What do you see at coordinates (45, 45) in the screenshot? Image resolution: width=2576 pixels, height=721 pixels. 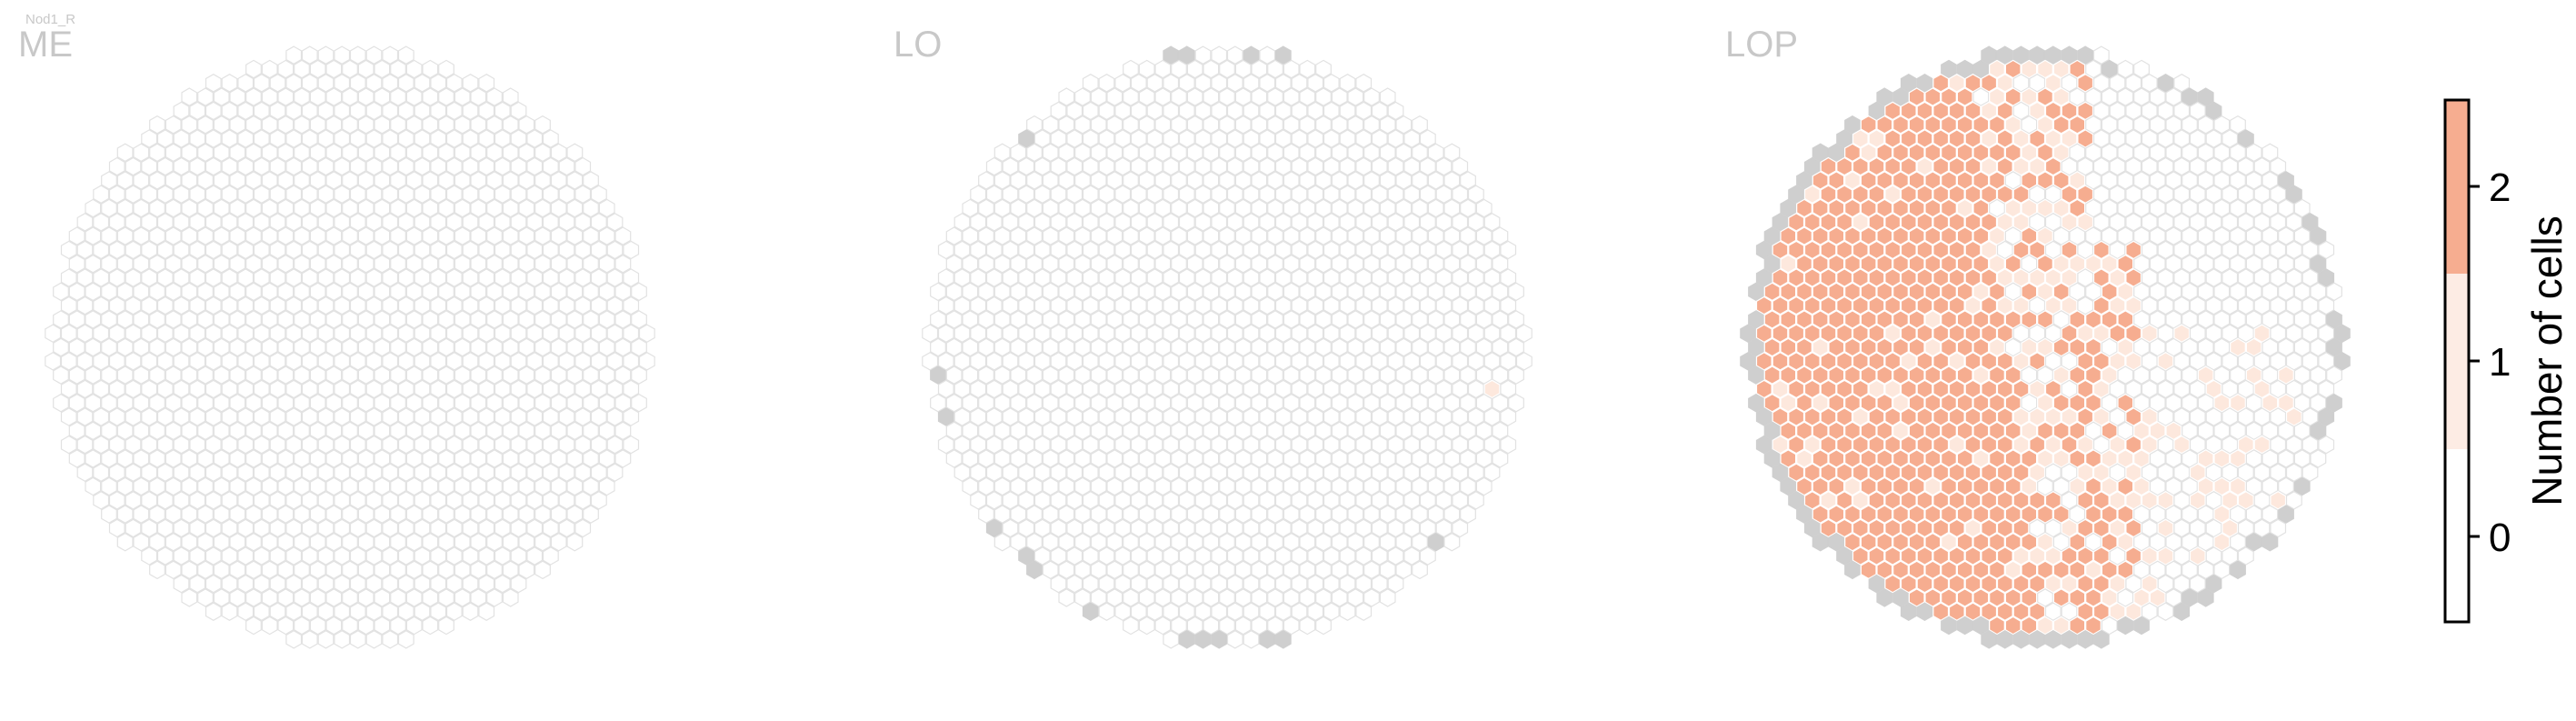 I see `panel-title-me: ME` at bounding box center [45, 45].